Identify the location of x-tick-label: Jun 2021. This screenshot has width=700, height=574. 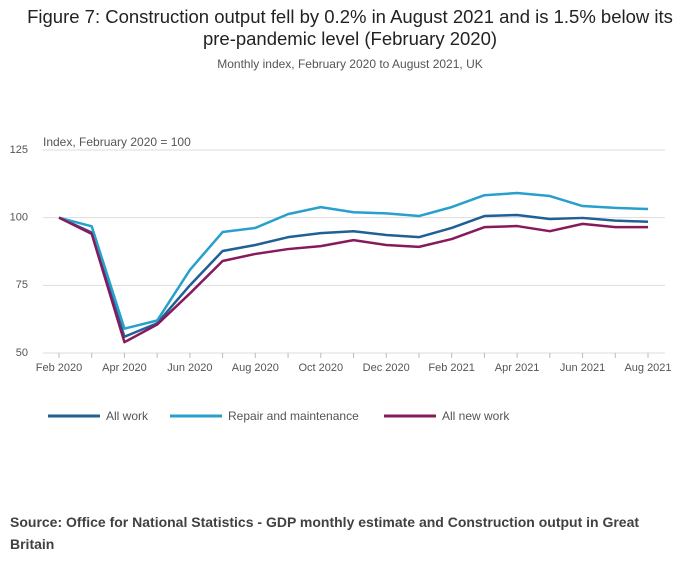
(582, 368).